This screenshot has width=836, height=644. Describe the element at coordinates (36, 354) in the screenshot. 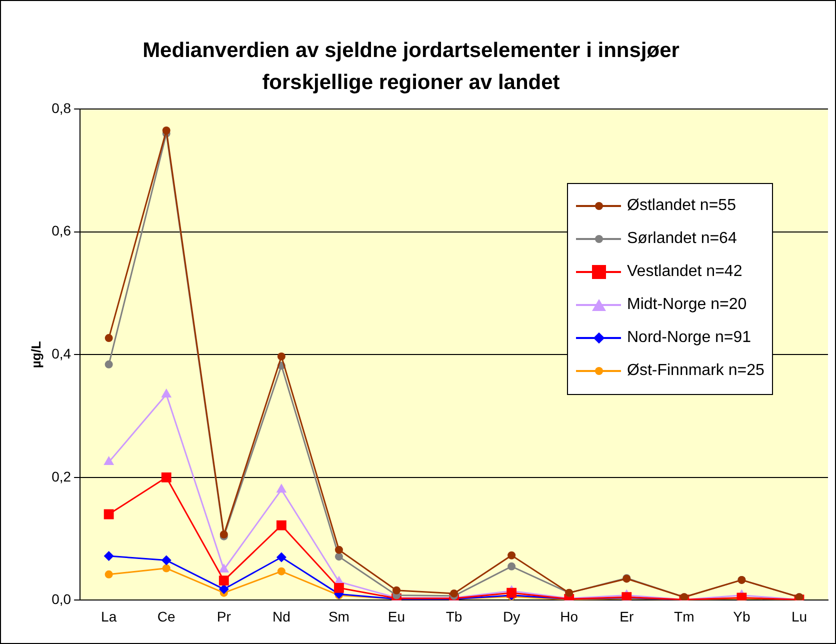

I see `y-axis-title: µg/L` at that location.